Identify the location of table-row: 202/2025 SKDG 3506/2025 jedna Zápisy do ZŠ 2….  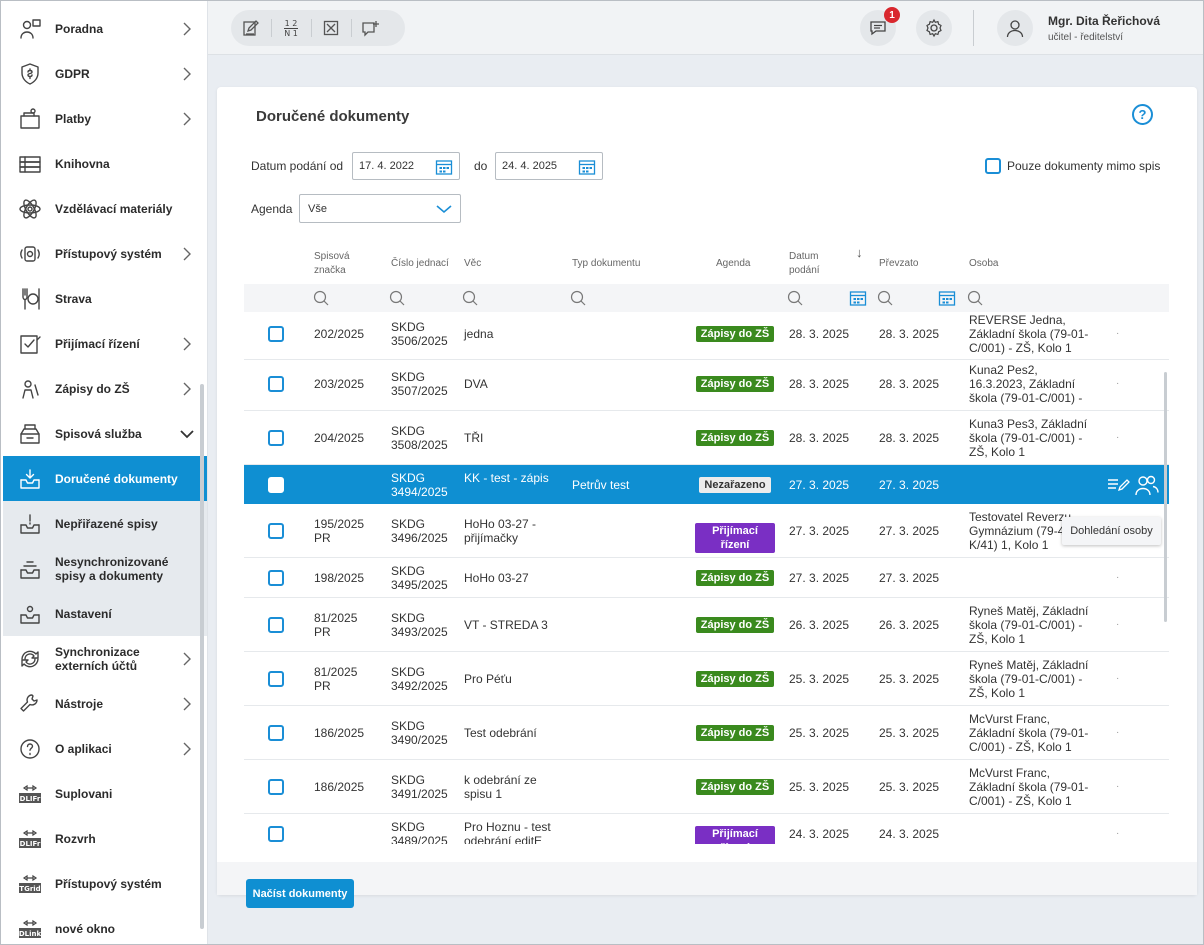
(706, 336).